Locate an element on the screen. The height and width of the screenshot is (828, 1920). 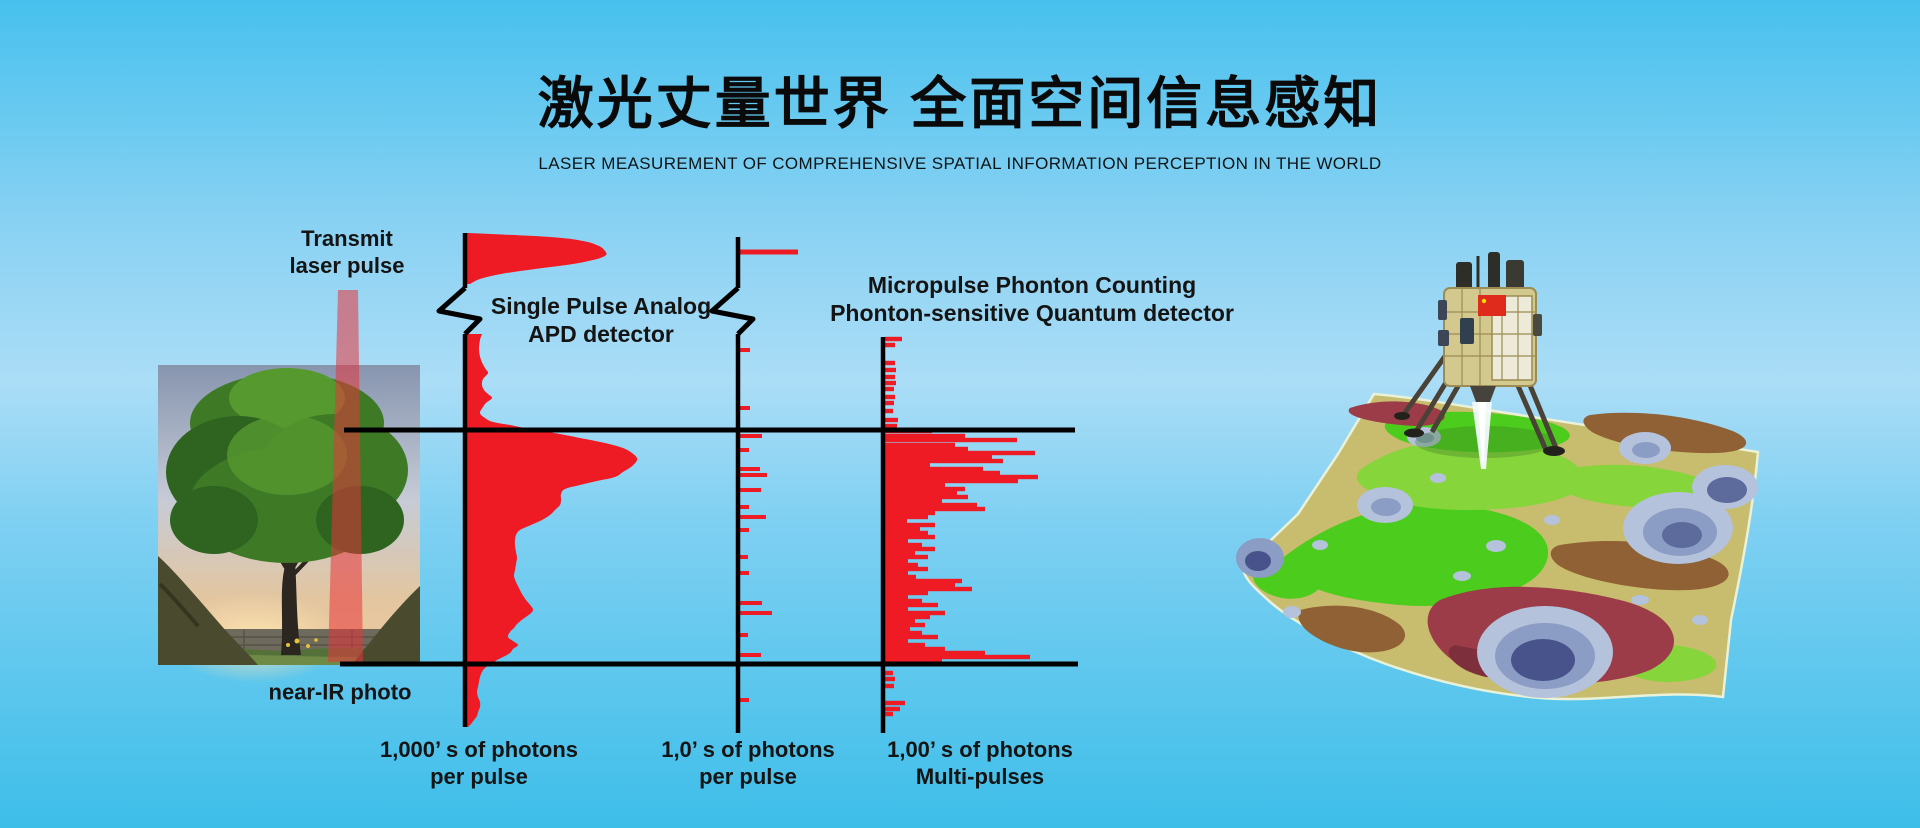
transmit-laser-pulse-label: Transmit laser pulse is located at coordinates (347, 252).